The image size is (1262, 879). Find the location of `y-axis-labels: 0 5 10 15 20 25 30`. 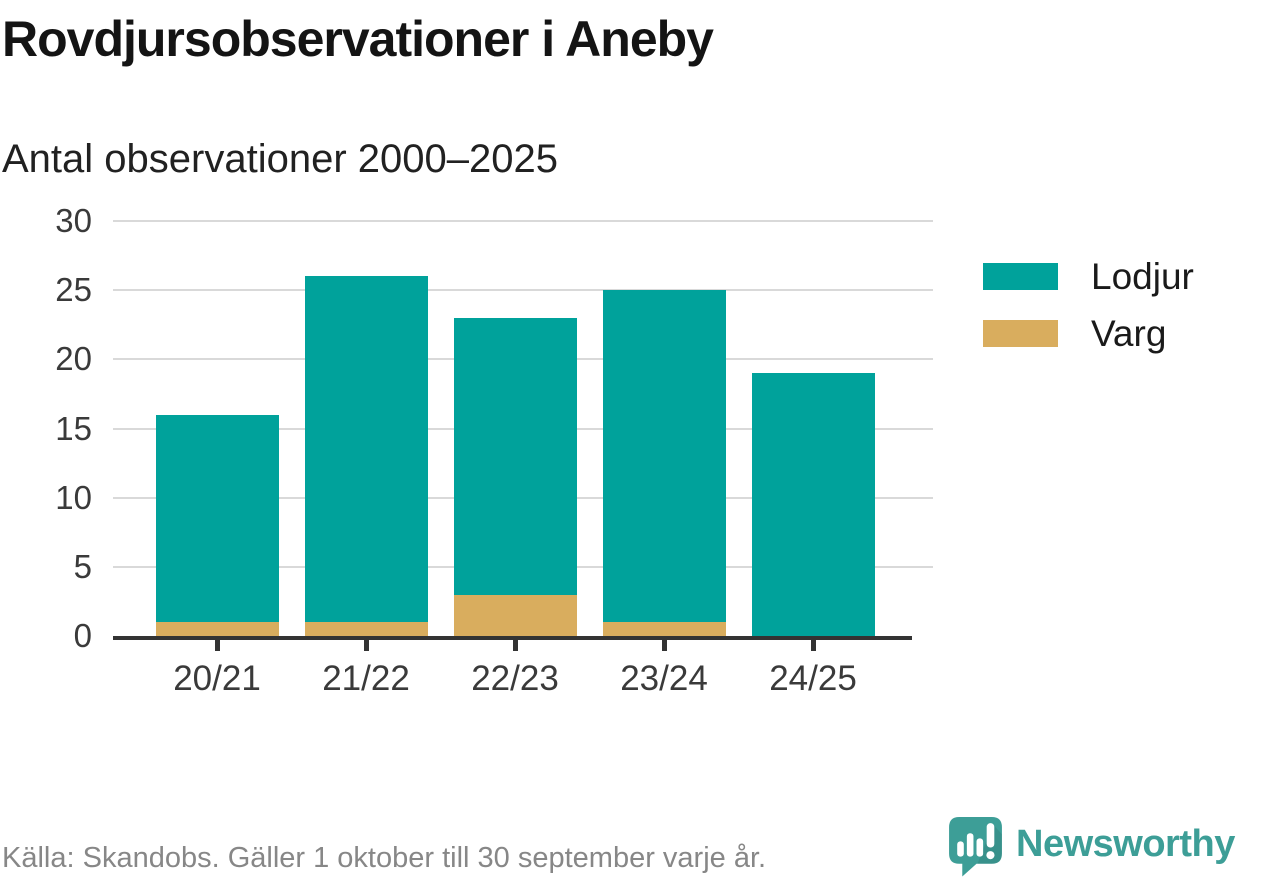

y-axis-labels: 0 5 10 15 20 25 30 is located at coordinates (46, 428).